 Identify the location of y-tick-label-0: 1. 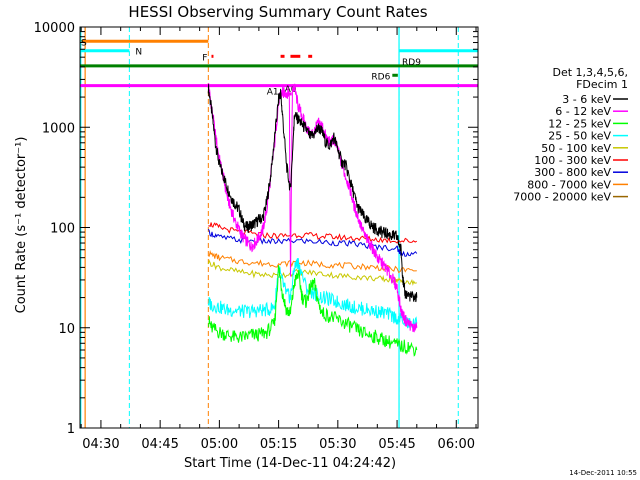
(71, 429).